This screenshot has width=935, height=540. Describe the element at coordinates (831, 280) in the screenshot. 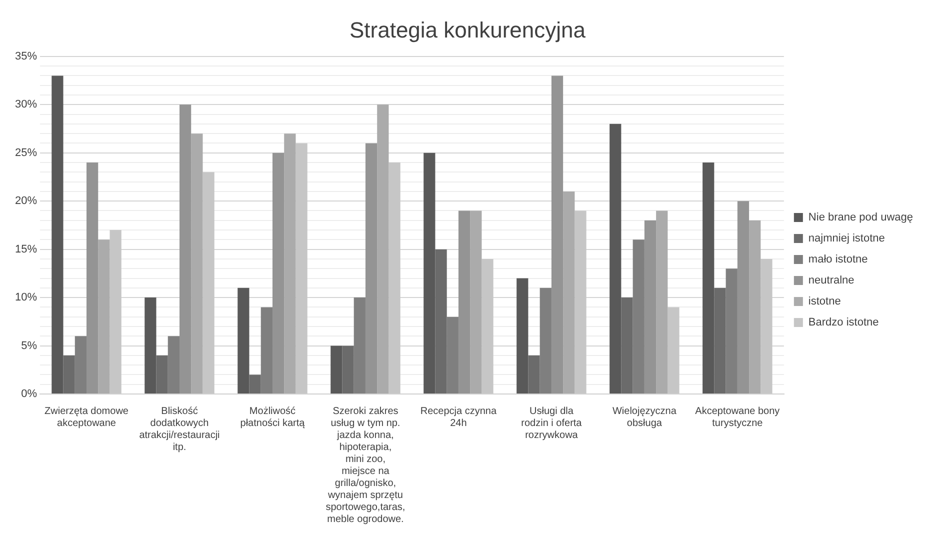

I see `legend-label: neutralne` at that location.